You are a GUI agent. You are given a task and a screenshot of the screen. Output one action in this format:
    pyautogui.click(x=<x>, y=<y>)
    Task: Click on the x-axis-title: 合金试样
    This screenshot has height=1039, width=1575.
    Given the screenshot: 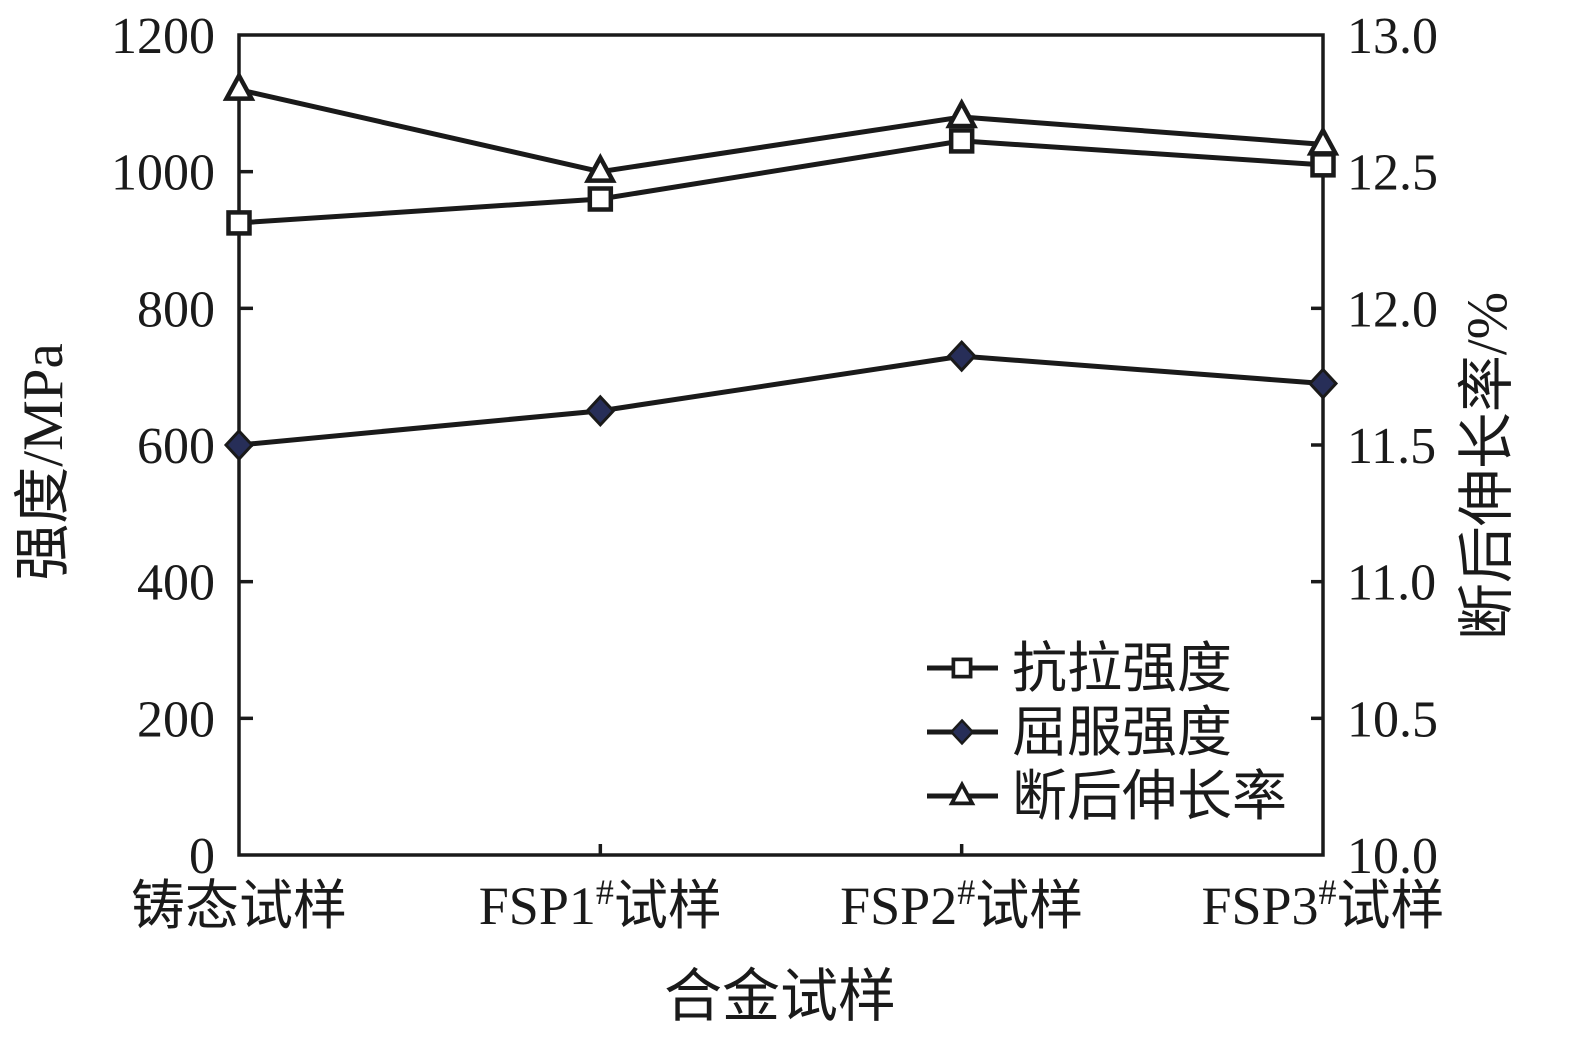 What is the action you would take?
    pyautogui.click(x=780, y=996)
    